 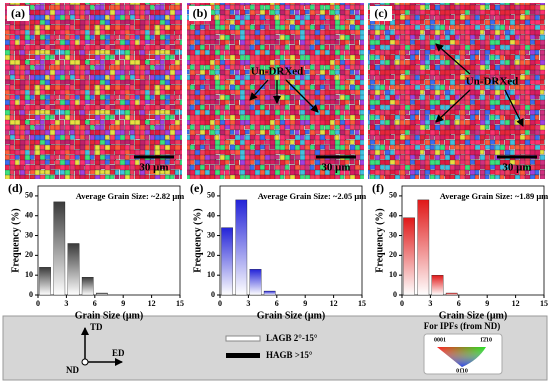 I want to click on hagb-label: HAGB >15°, so click(x=289, y=355).